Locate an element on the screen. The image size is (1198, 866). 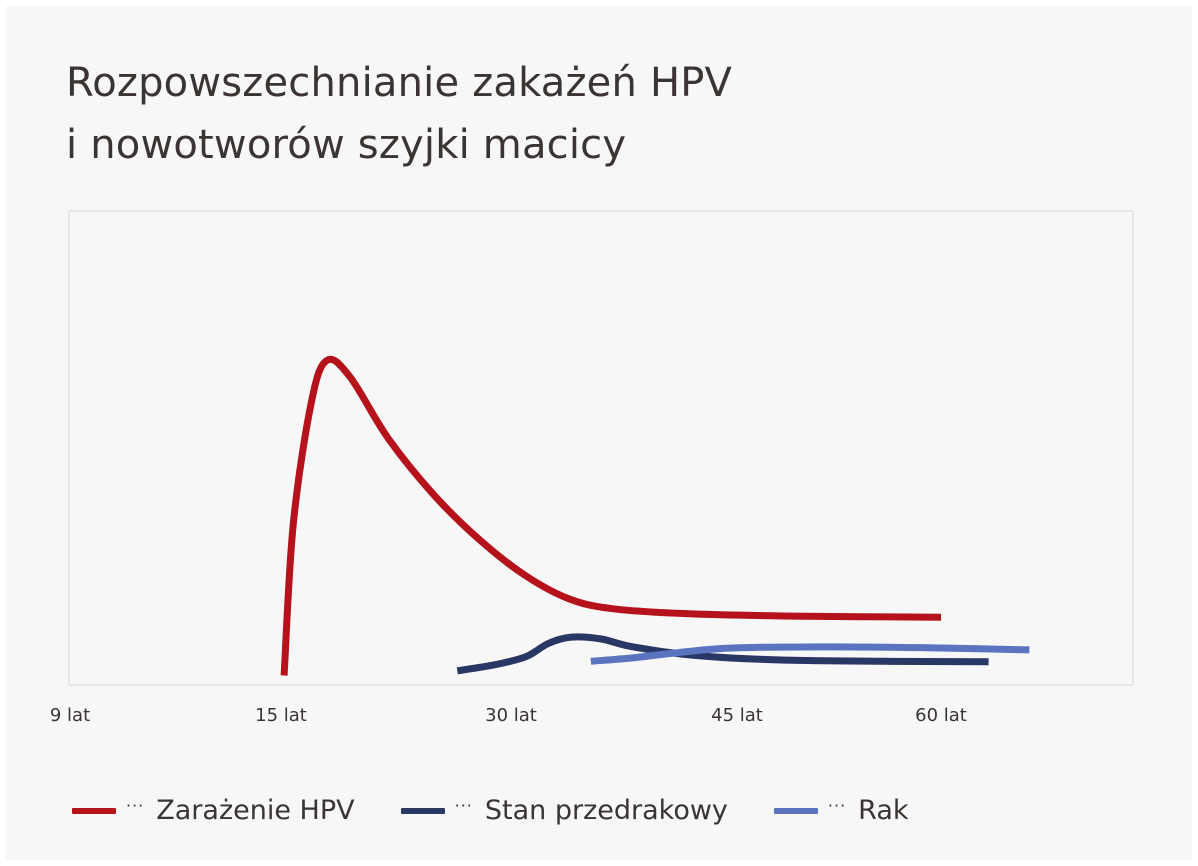
legend-item-hpv: ··· Zarażenie HPV is located at coordinates (213, 810).